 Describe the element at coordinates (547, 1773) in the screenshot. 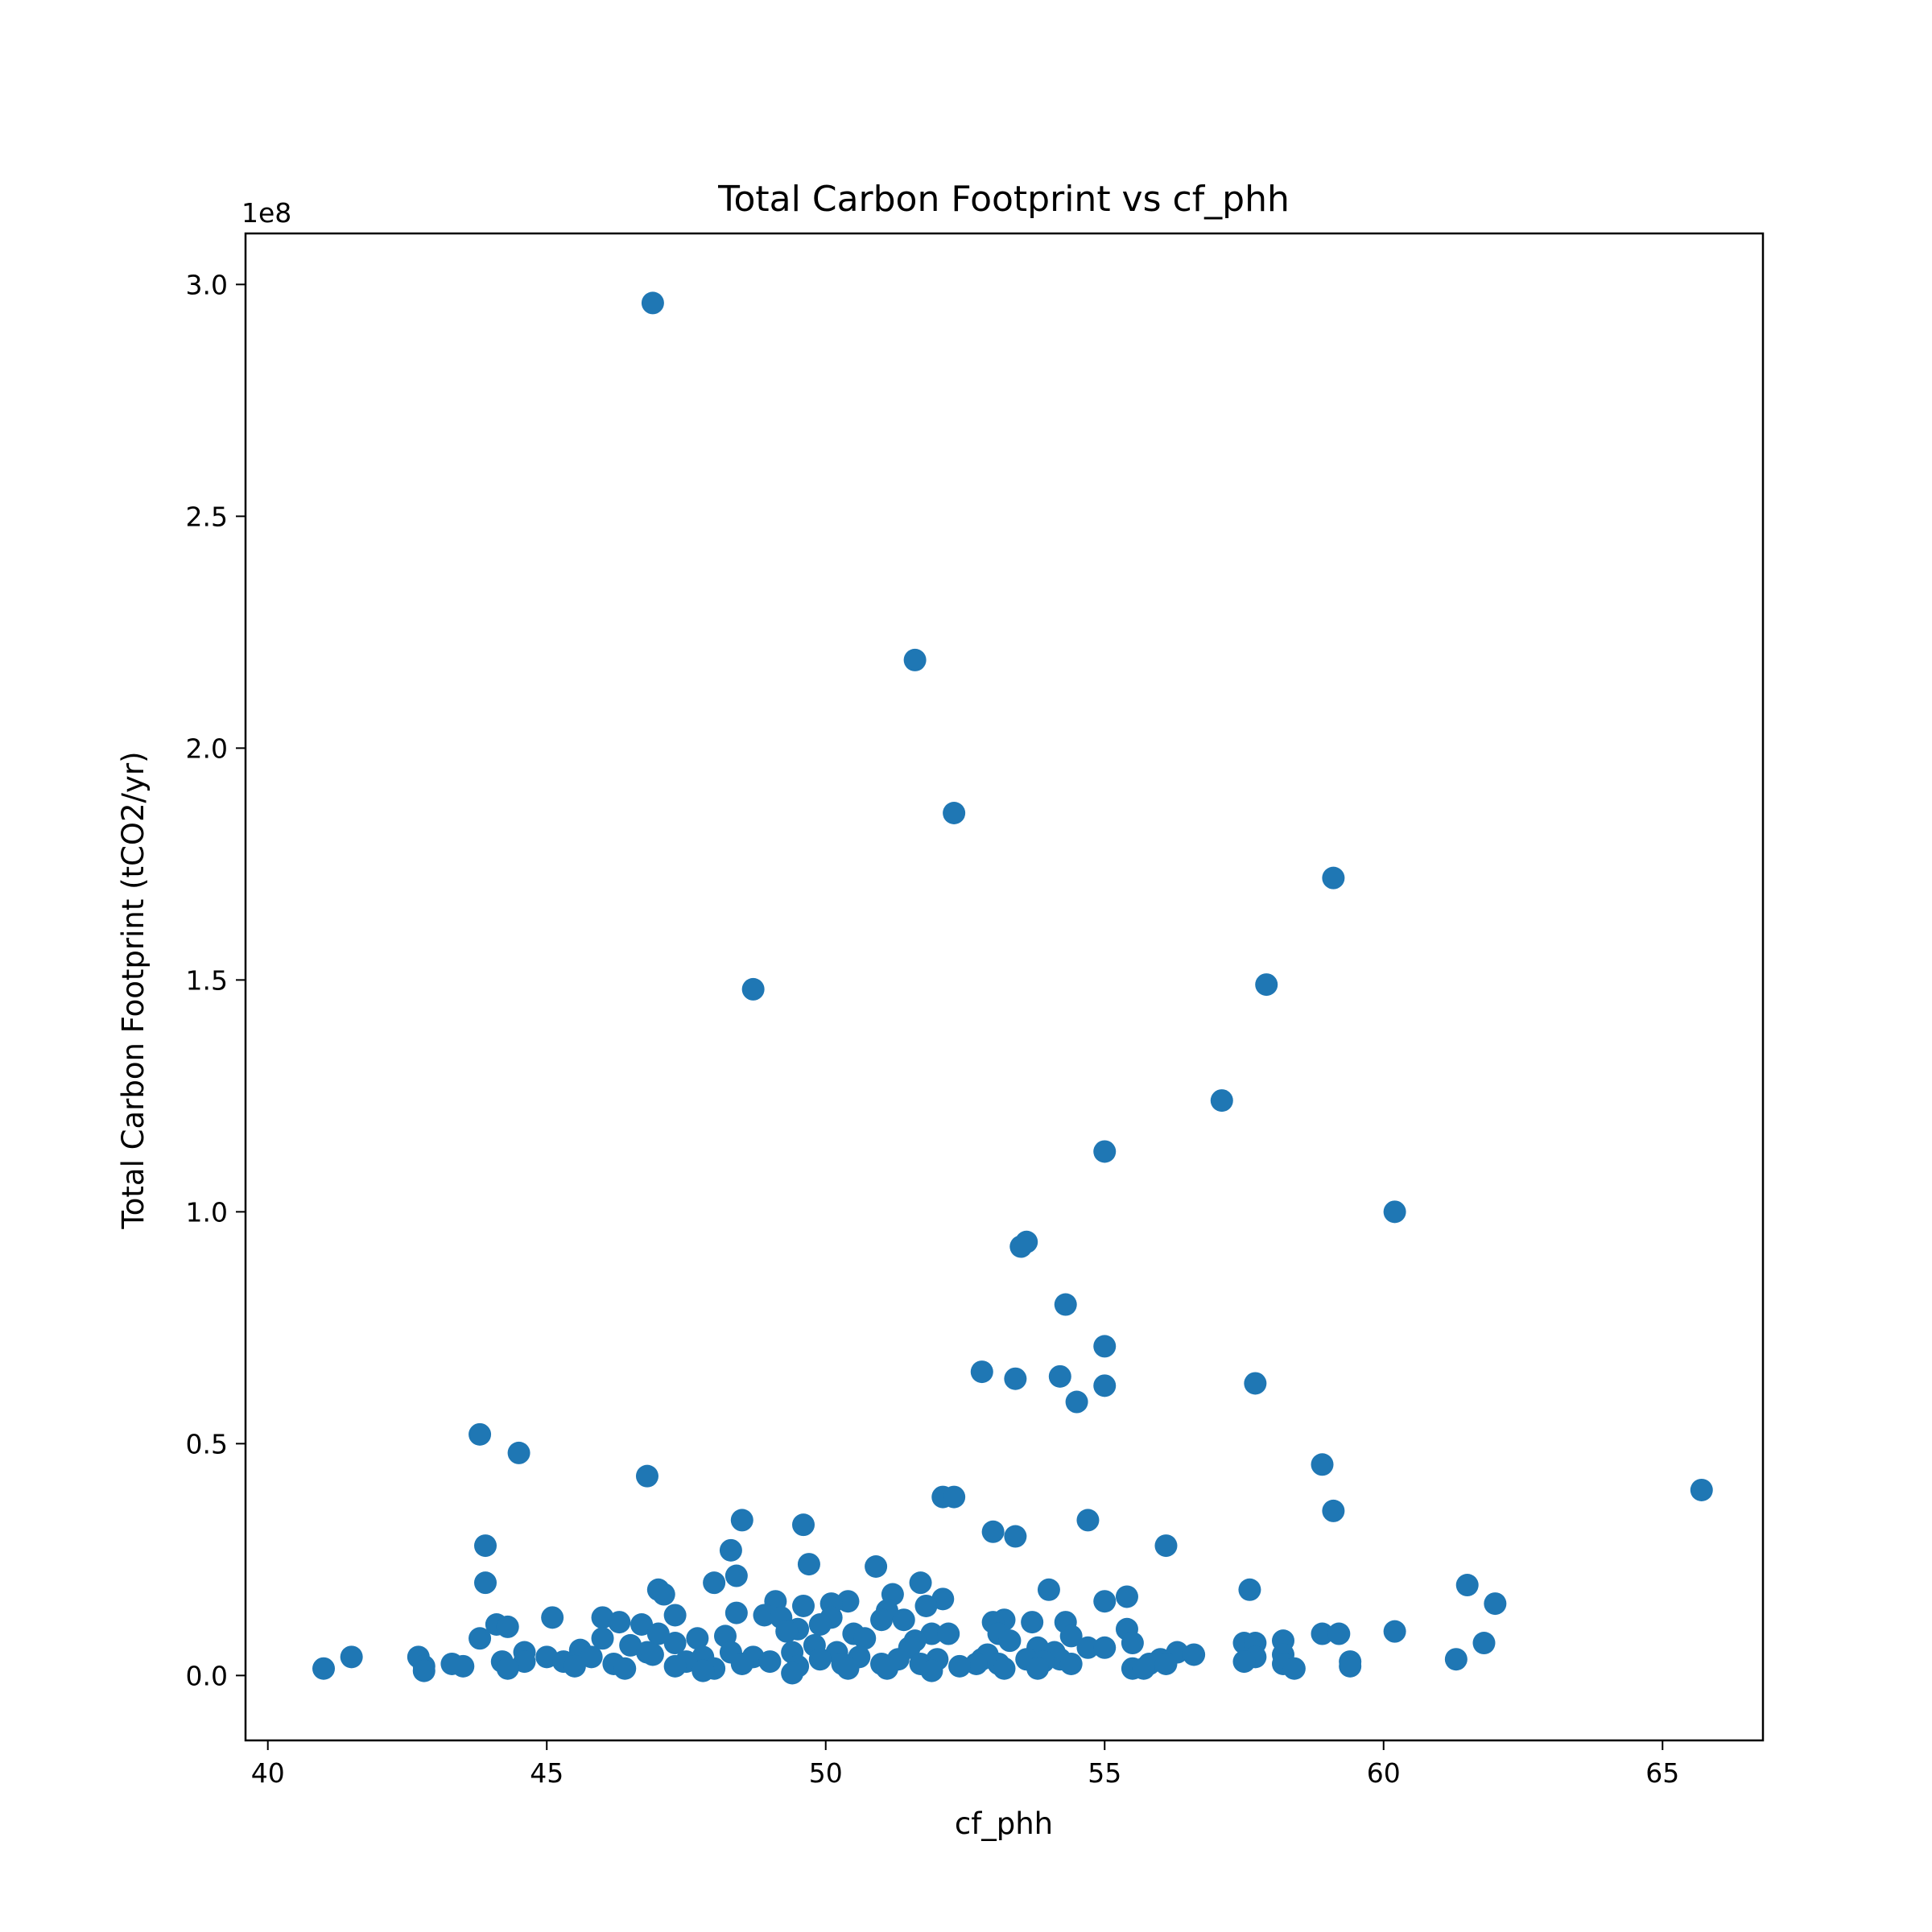

I see `x-tick-label: 45` at that location.